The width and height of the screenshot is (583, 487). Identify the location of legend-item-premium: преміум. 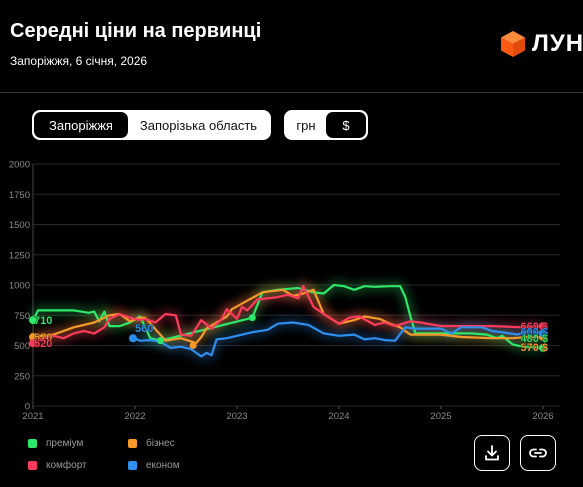
(55, 443).